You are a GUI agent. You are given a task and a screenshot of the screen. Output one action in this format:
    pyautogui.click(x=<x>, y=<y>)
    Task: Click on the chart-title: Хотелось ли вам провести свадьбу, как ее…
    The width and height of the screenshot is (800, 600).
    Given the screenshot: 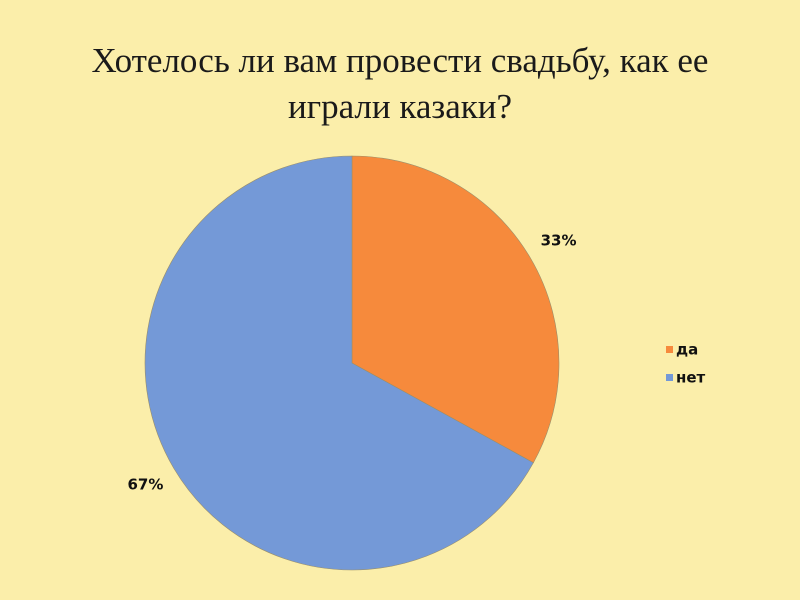 What is the action you would take?
    pyautogui.click(x=400, y=83)
    